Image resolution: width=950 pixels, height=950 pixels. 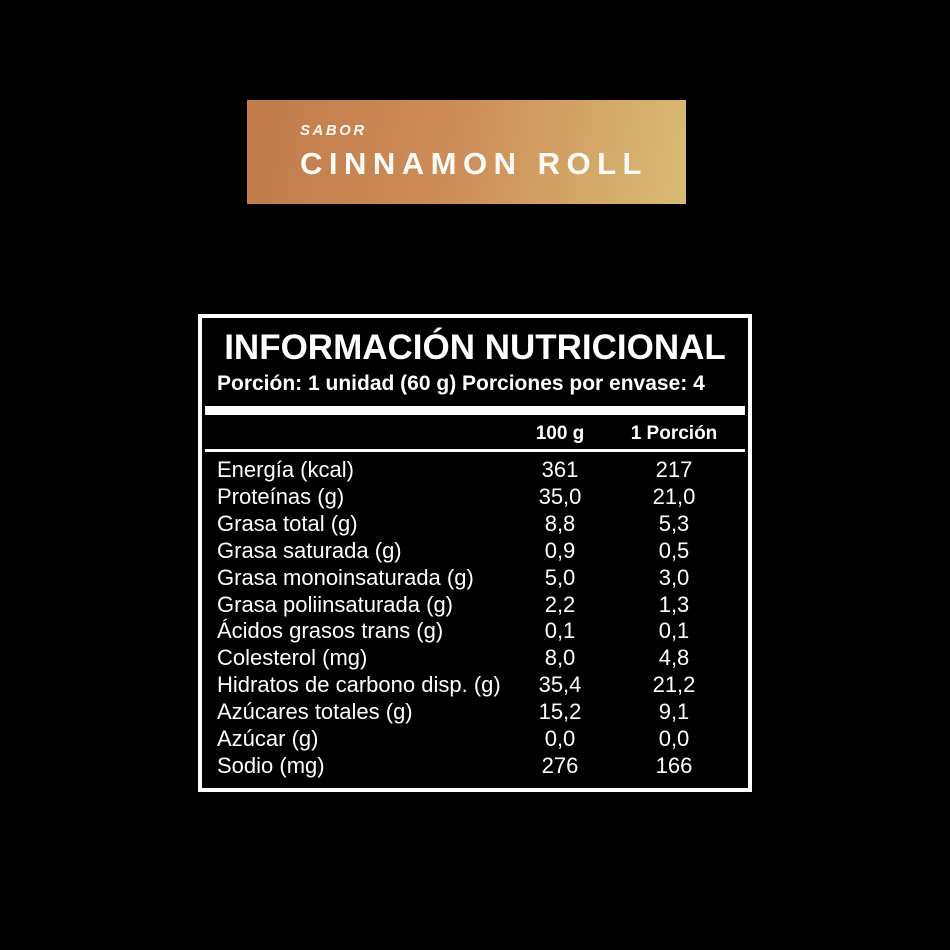 What do you see at coordinates (475, 631) in the screenshot?
I see `nutrition-row: Ácidos grasos trans (g) 0,1 0,1` at bounding box center [475, 631].